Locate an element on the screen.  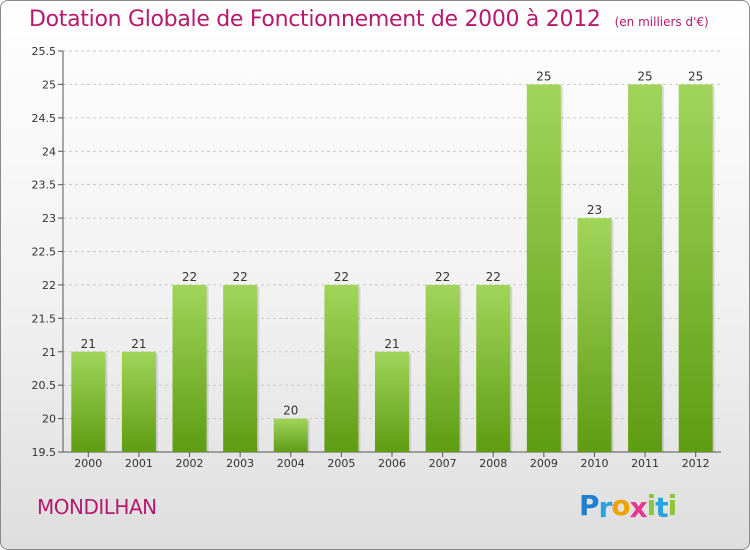
y-tick-label: 25 is located at coordinates (49, 84).